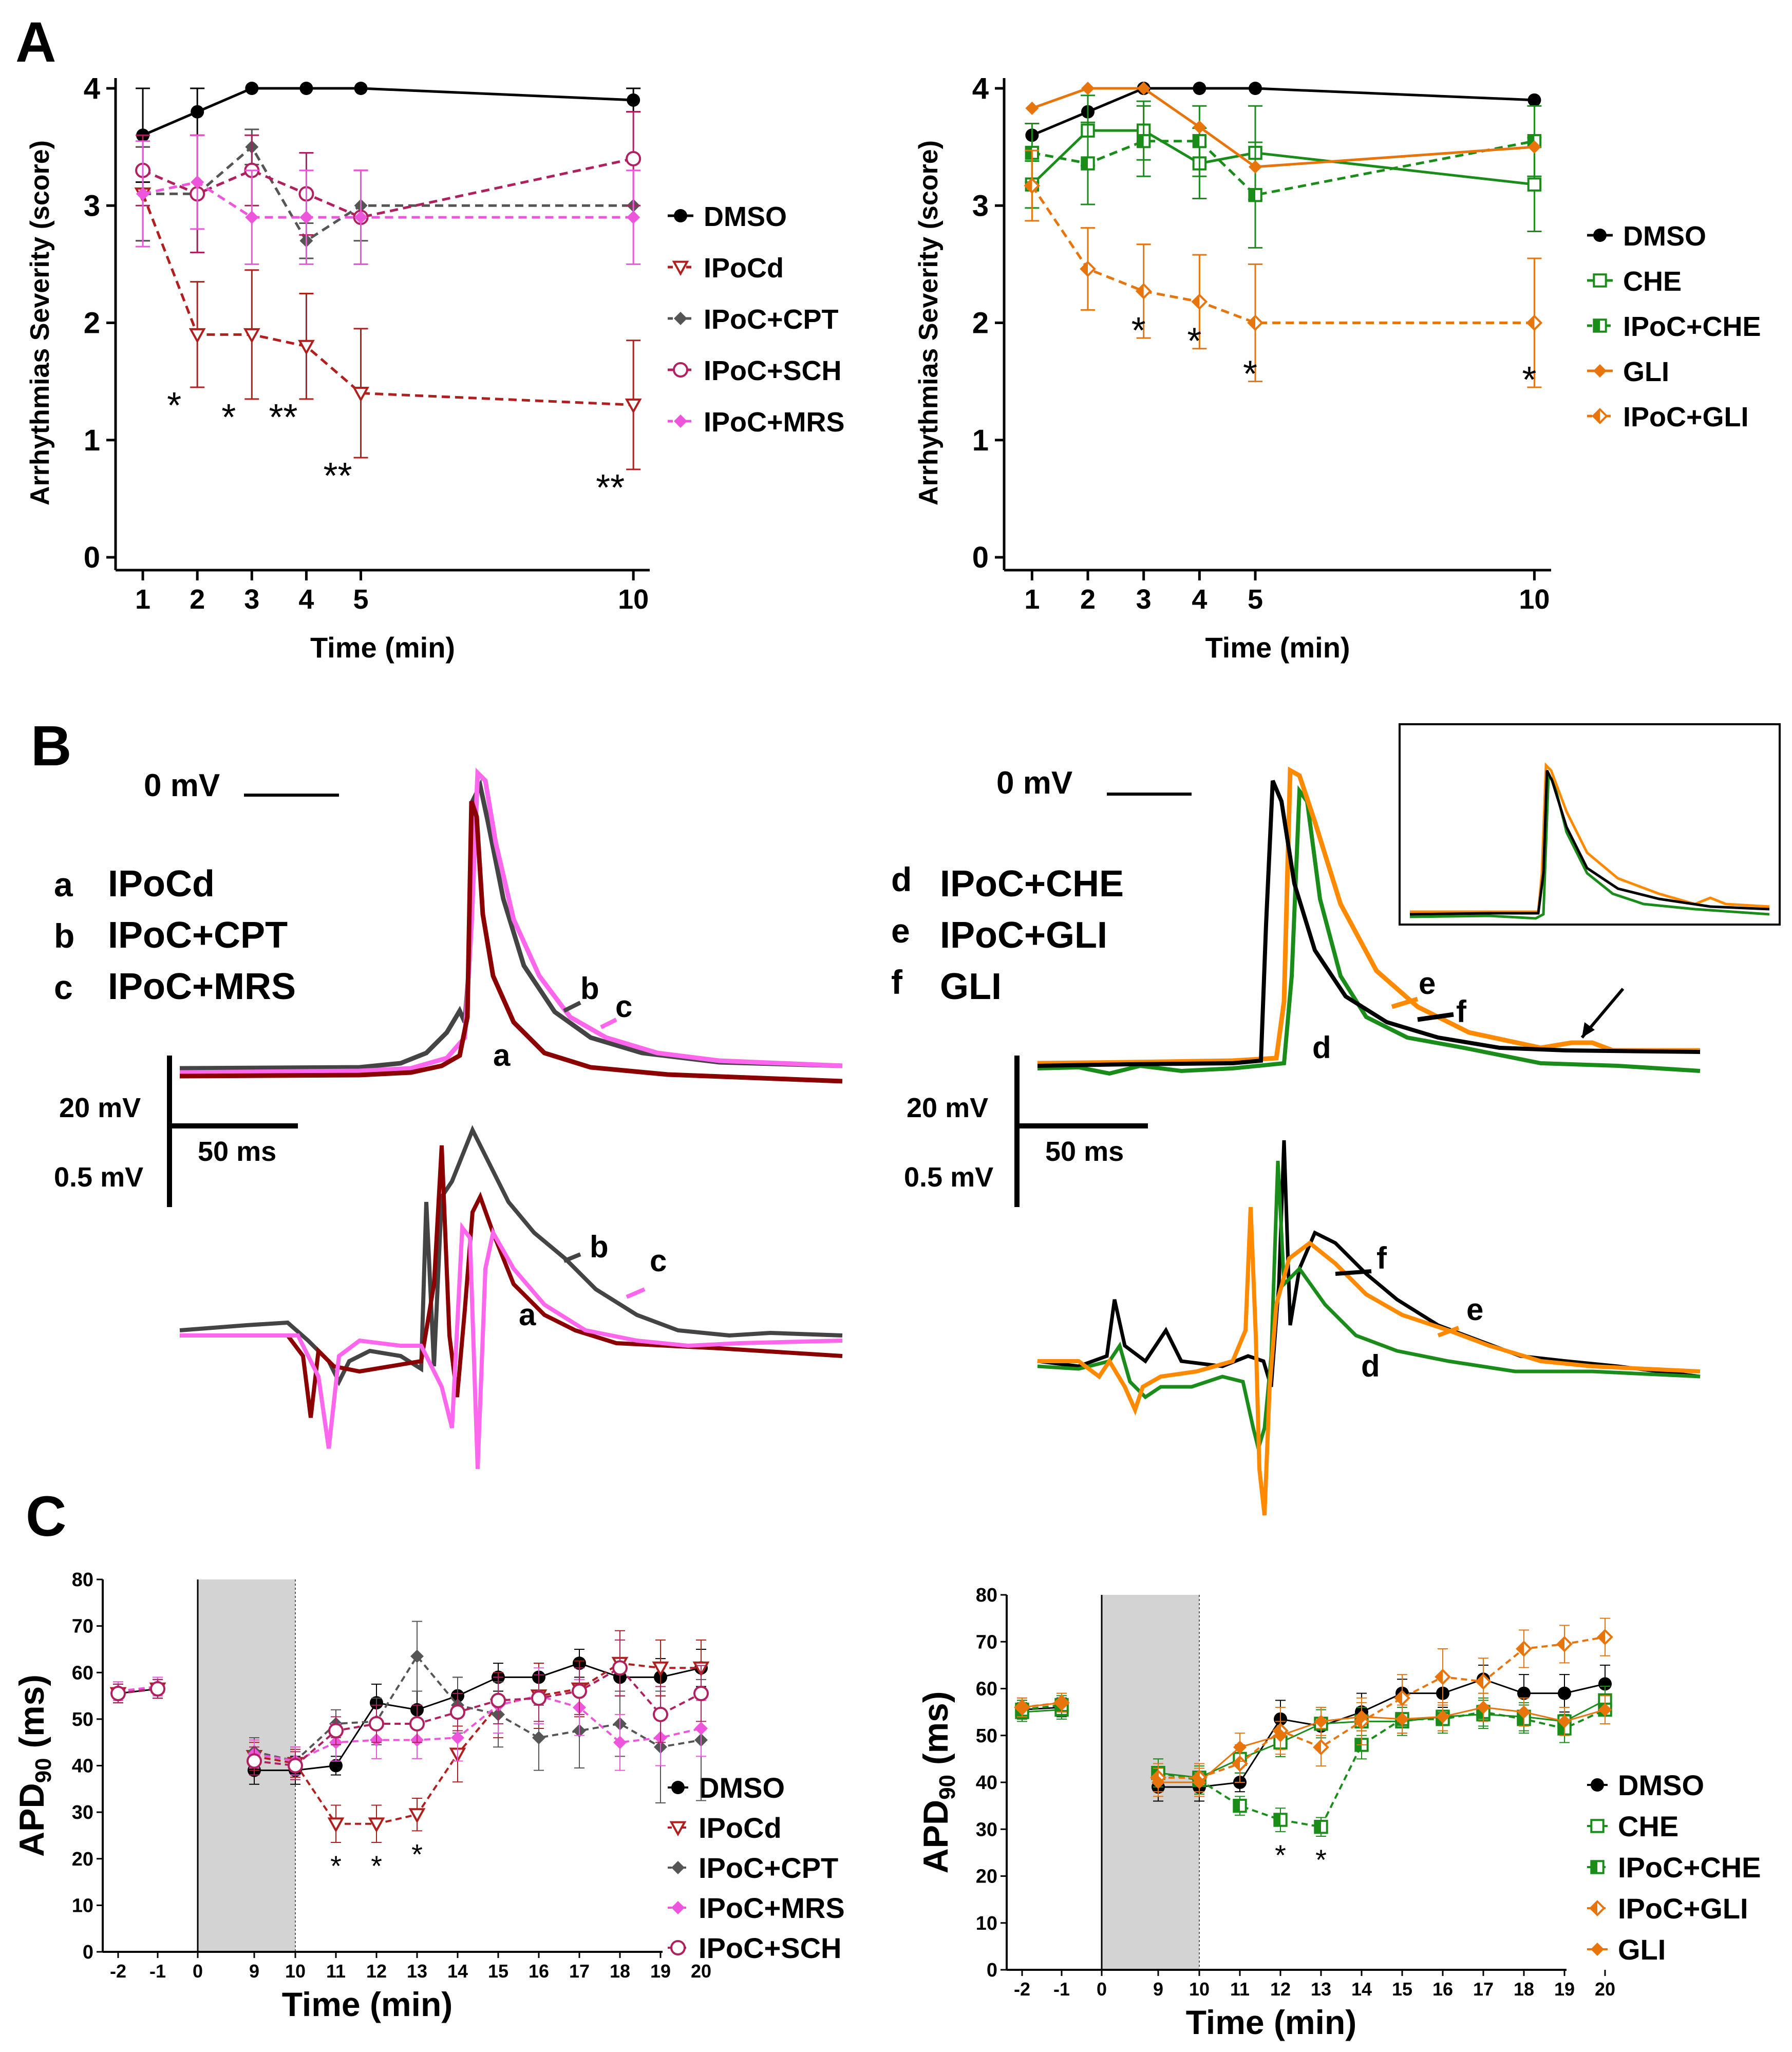 This screenshot has height=2052, width=1792. What do you see at coordinates (938, 1782) in the screenshot?
I see `y-axis-label: APD90 (ms)` at bounding box center [938, 1782].